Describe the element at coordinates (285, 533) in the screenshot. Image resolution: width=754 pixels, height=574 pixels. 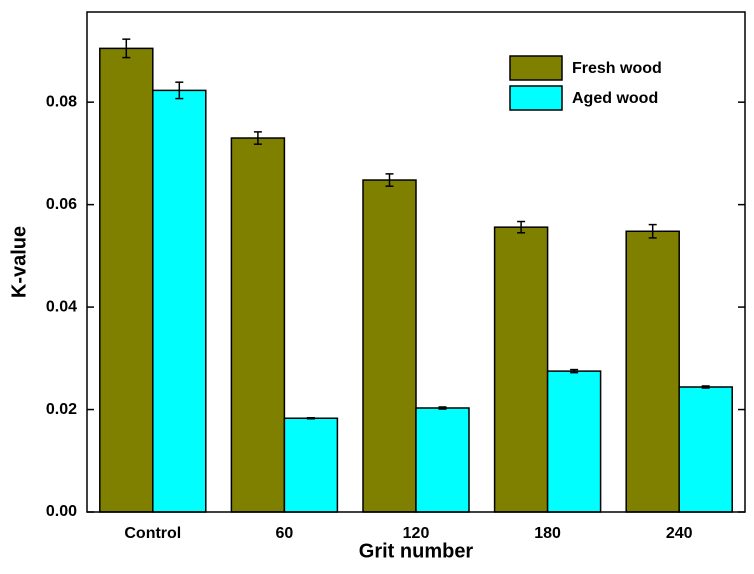
I see `x-tick-label: 60` at that location.